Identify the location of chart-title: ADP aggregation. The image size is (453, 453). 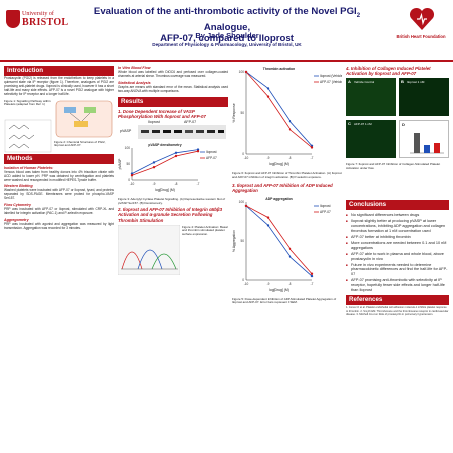
(278, 199).